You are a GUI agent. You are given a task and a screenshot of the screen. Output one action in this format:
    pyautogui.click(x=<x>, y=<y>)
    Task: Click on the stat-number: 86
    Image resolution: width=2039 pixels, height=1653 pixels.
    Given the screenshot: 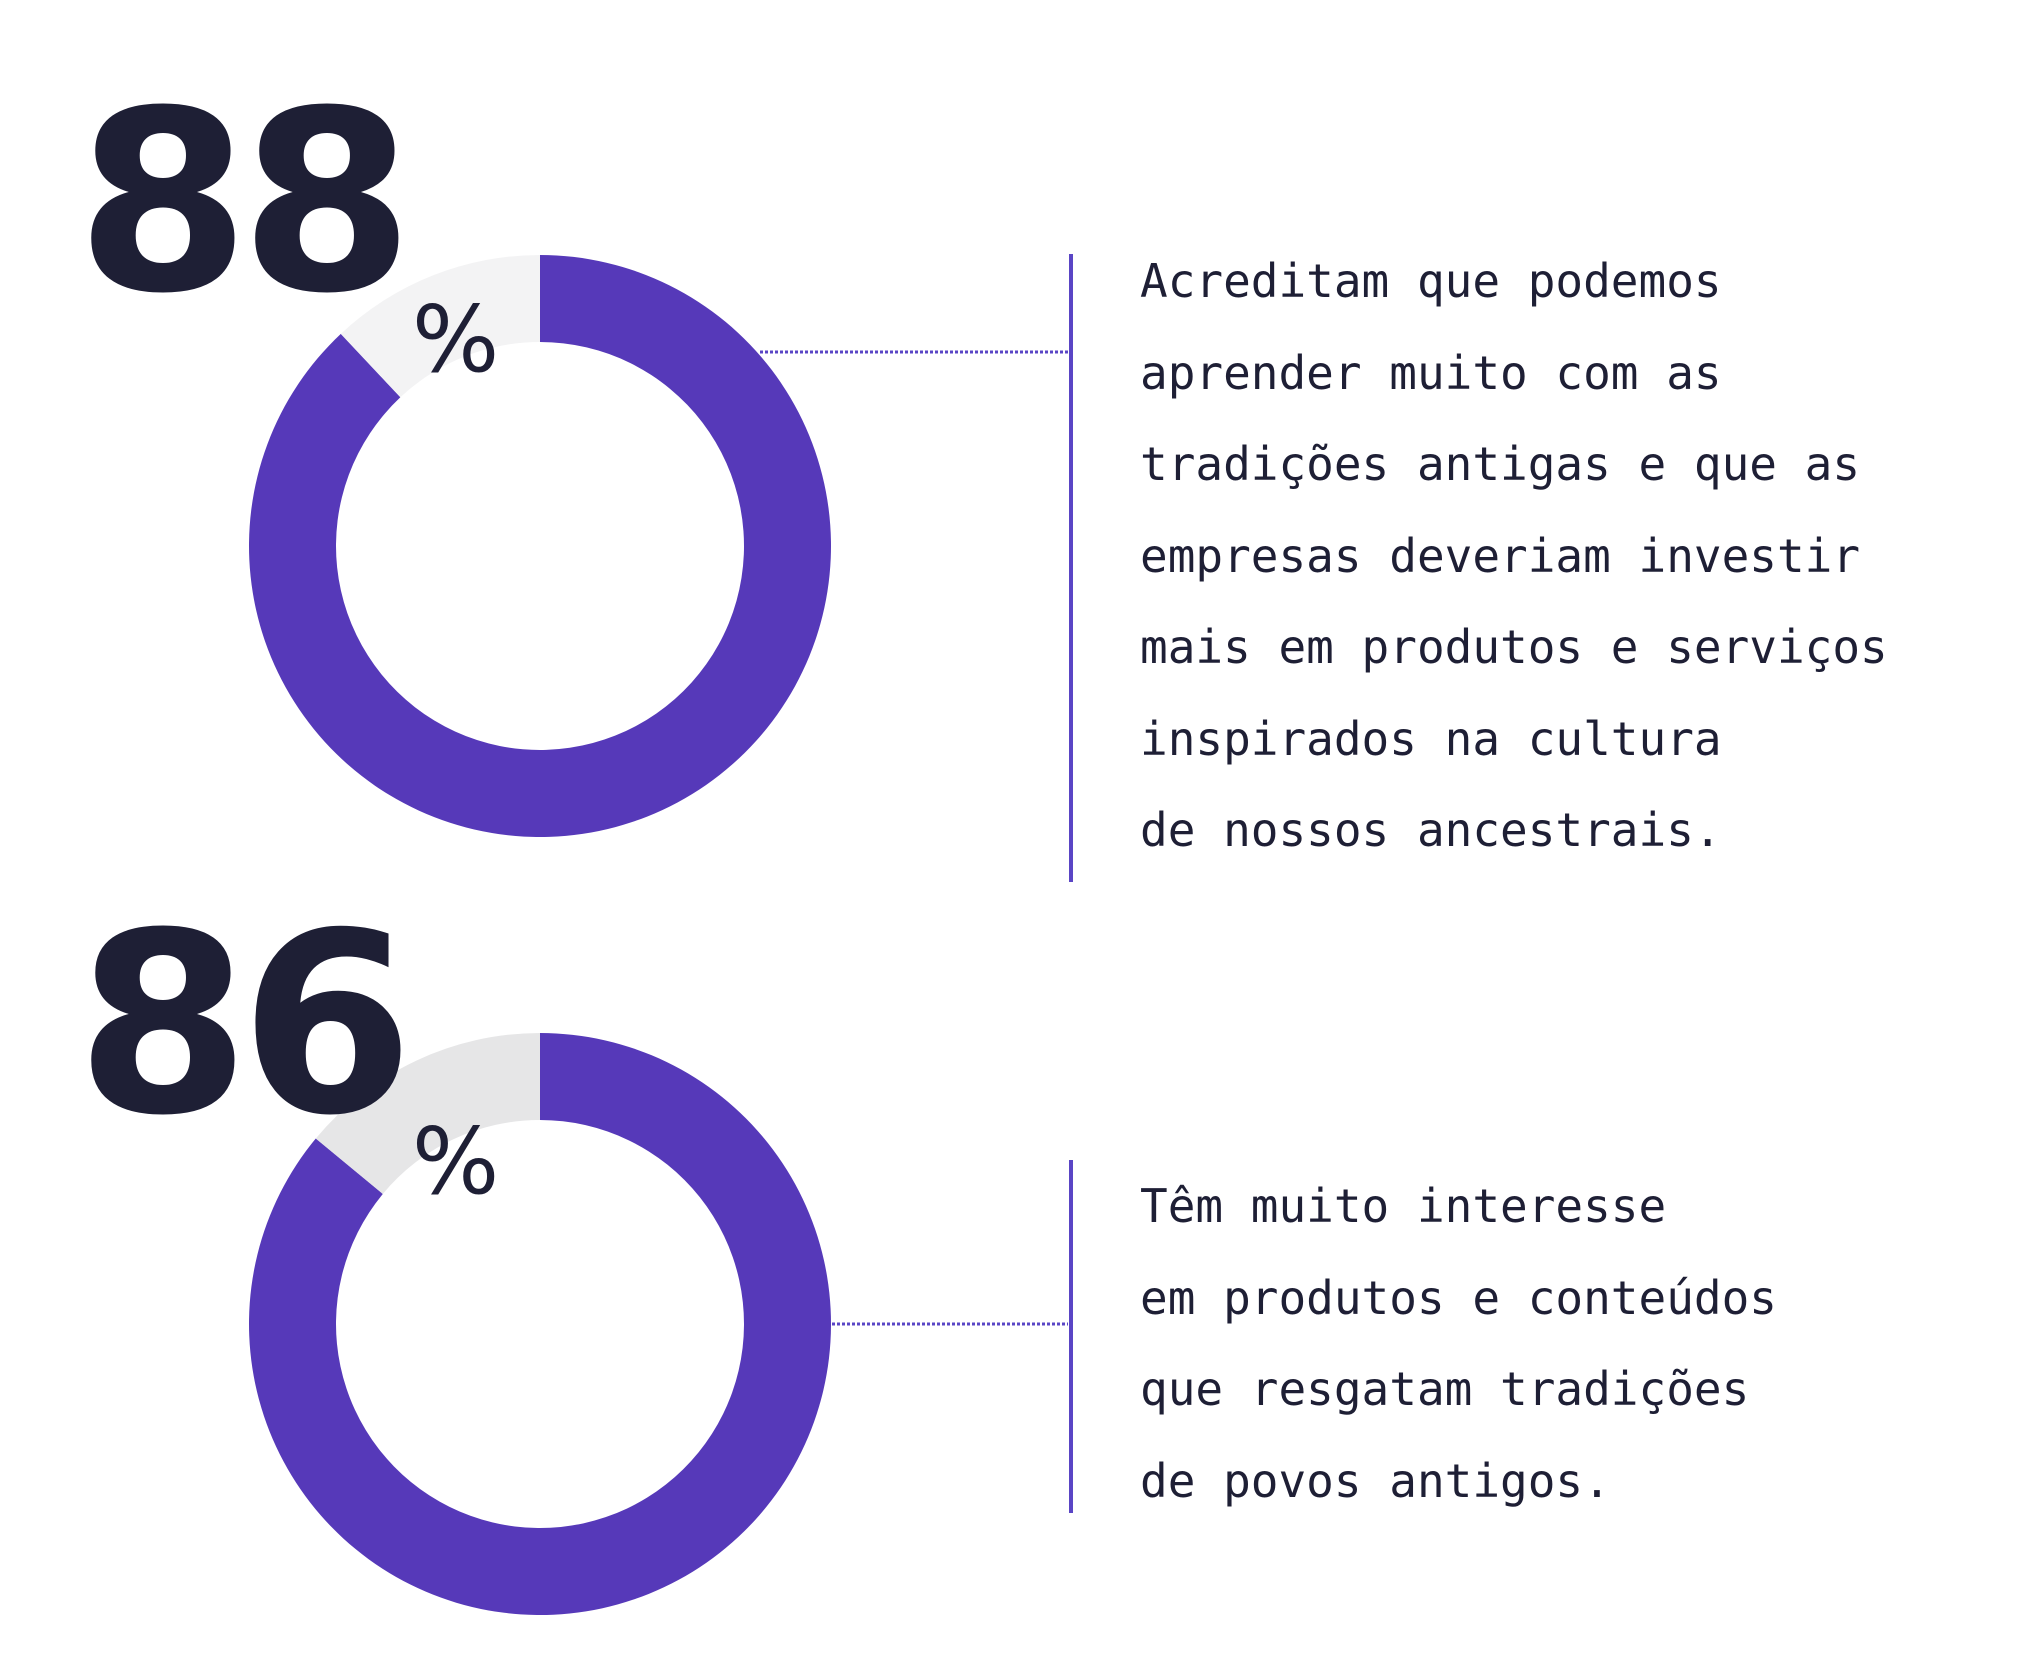 What is the action you would take?
    pyautogui.click(x=245, y=1024)
    